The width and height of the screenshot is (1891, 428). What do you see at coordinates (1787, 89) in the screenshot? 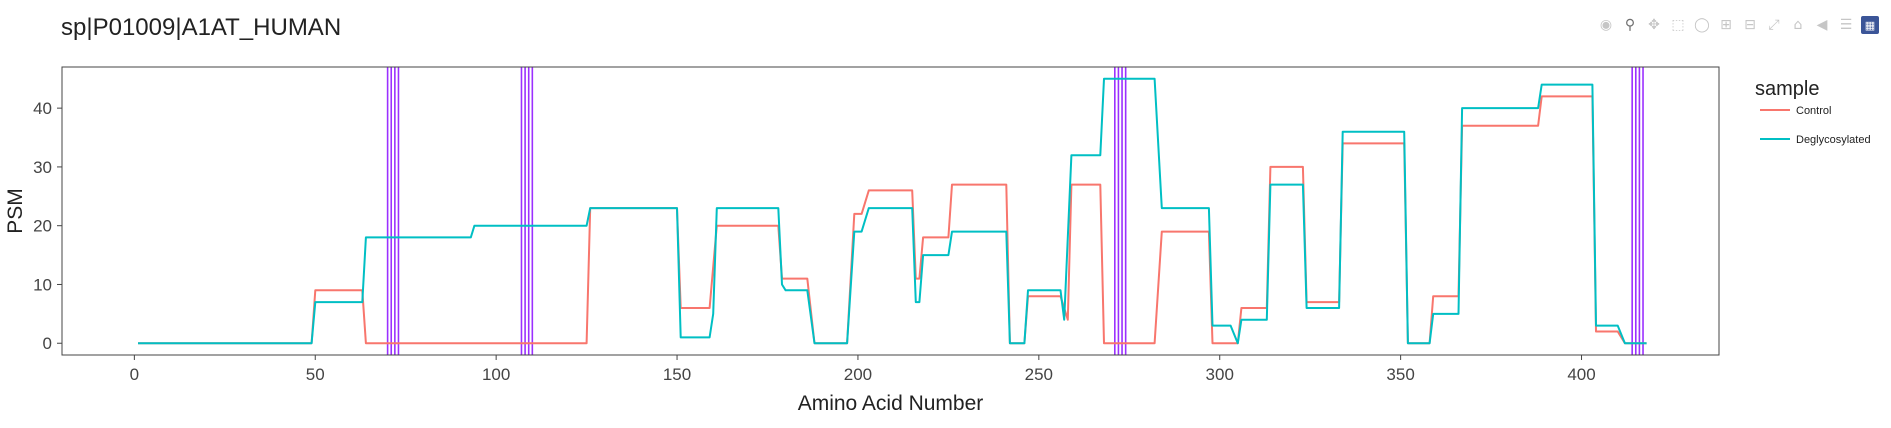
I see `legend-title: sample` at bounding box center [1787, 89].